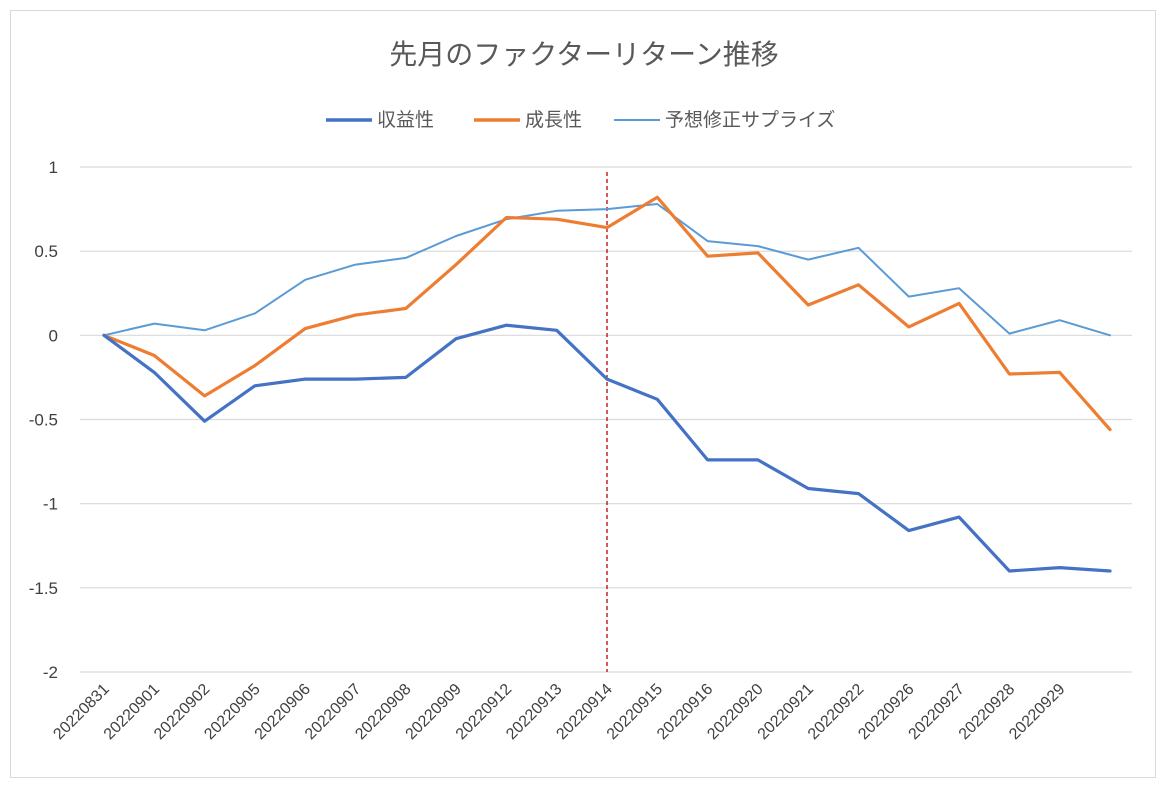 The width and height of the screenshot is (1169, 793). Describe the element at coordinates (553, 120) in the screenshot. I see `legend-label-1: 成長性` at that location.